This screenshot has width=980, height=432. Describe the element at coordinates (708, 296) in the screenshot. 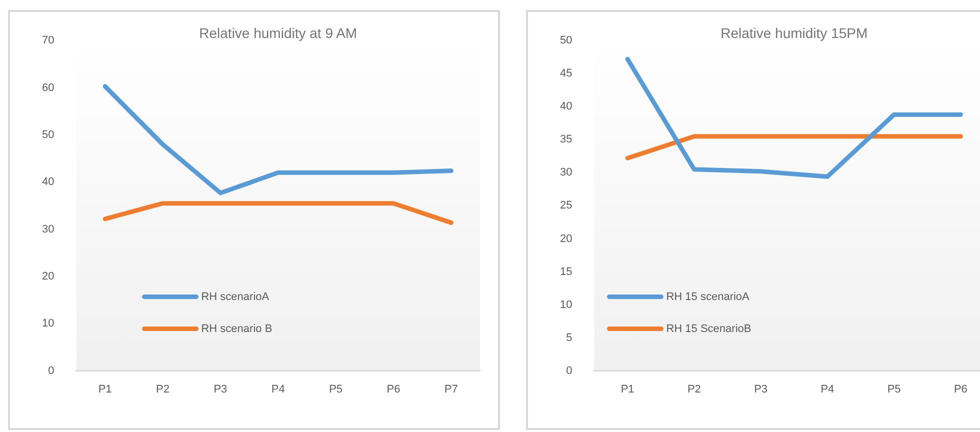

I see `legend-label: RH 15 scenarioA` at that location.